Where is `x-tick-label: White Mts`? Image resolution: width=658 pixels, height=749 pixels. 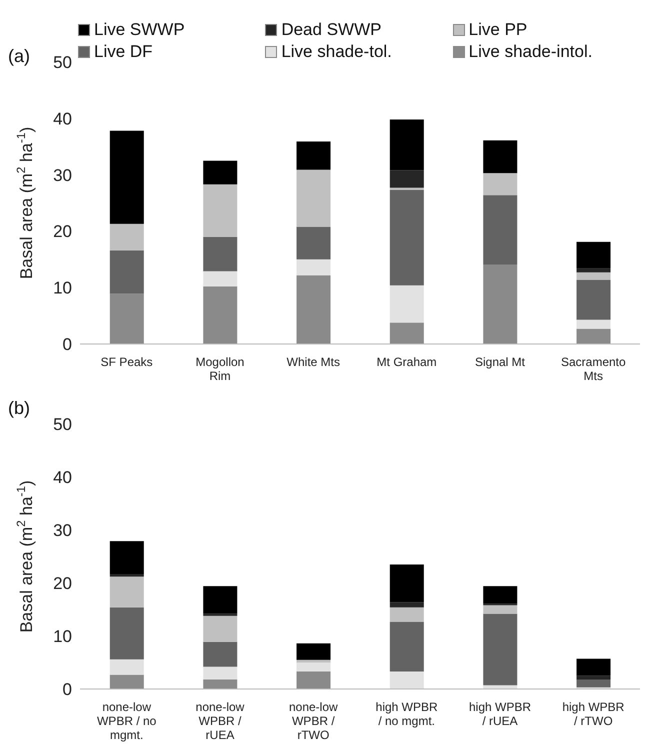 x-tick-label: White Mts is located at coordinates (313, 362).